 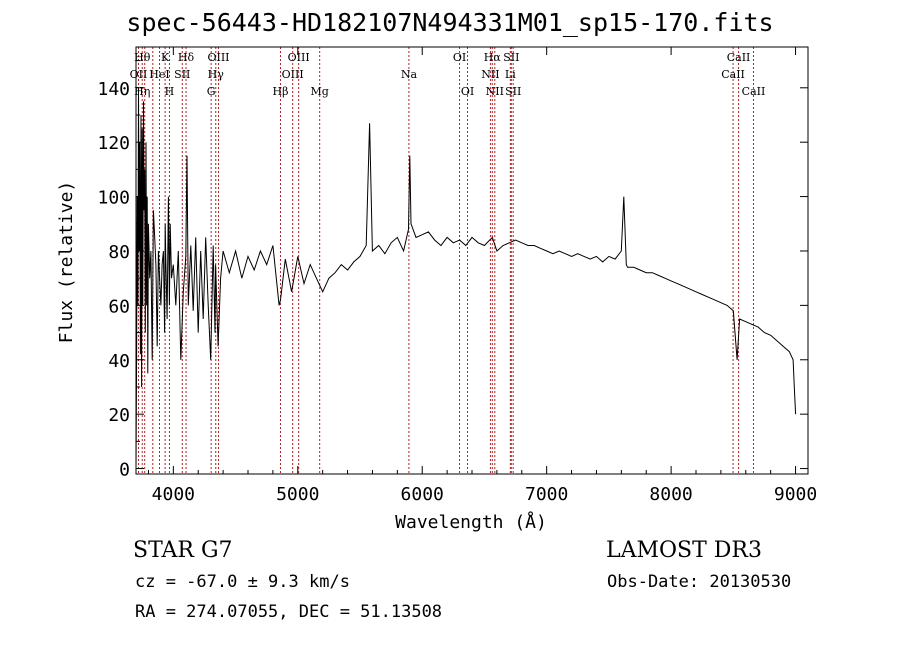 What do you see at coordinates (165, 57) in the screenshot?
I see `line-marker-label: K` at bounding box center [165, 57].